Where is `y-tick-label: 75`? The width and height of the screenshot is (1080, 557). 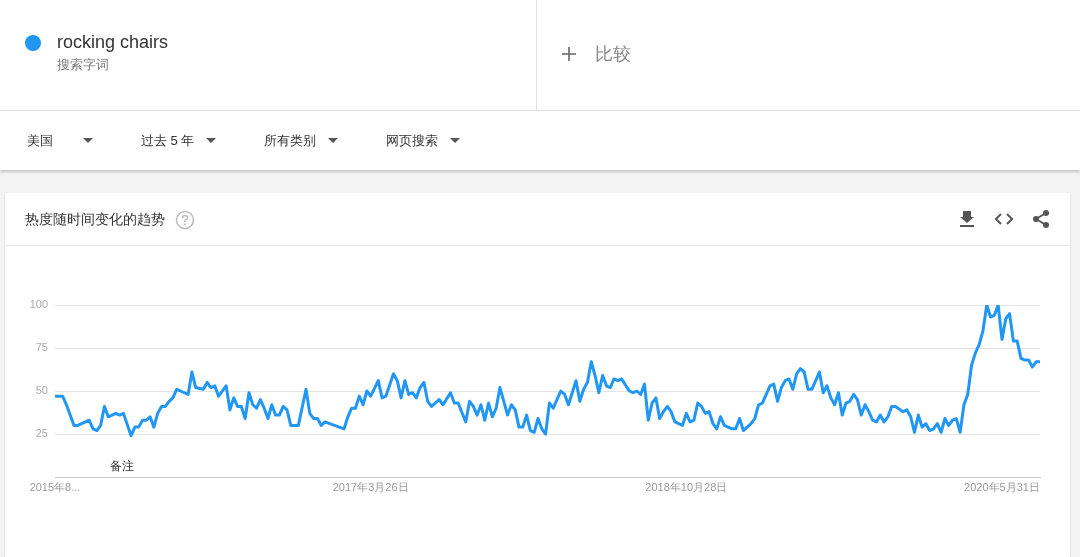 y-tick-label: 75 is located at coordinates (41, 347).